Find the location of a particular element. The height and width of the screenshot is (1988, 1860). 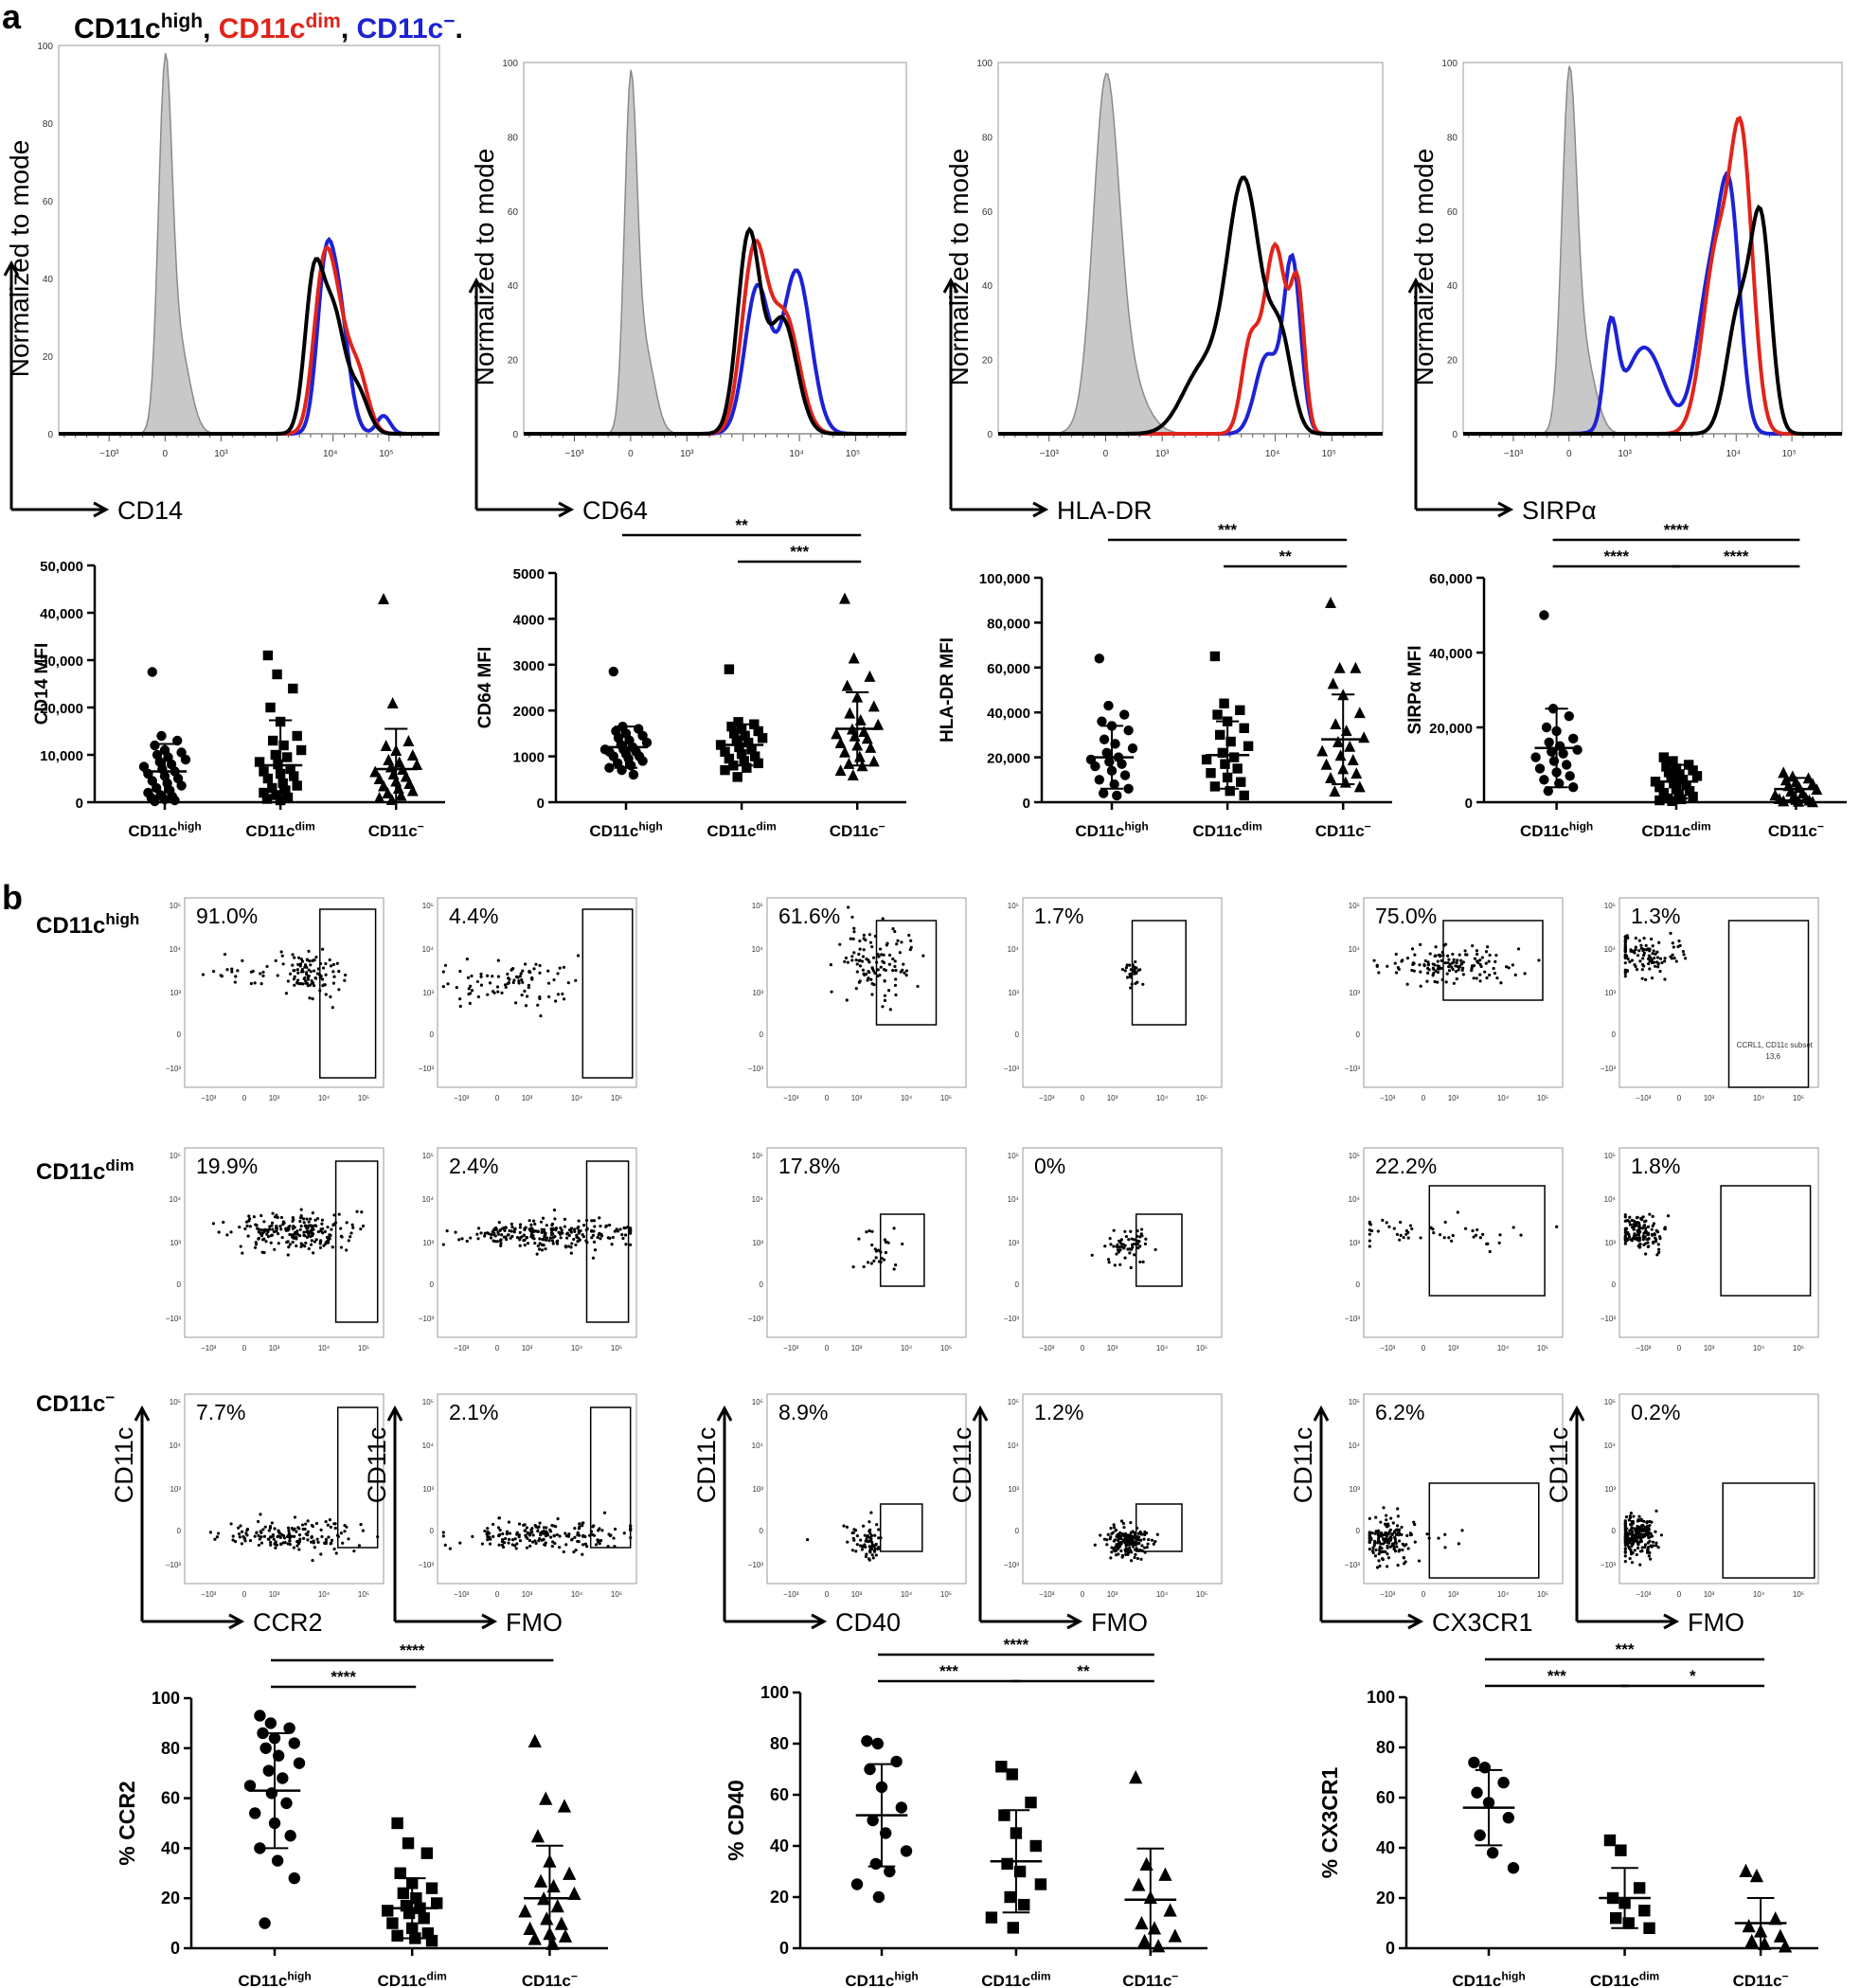

histogram-y-tick: 100 is located at coordinates (510, 64).